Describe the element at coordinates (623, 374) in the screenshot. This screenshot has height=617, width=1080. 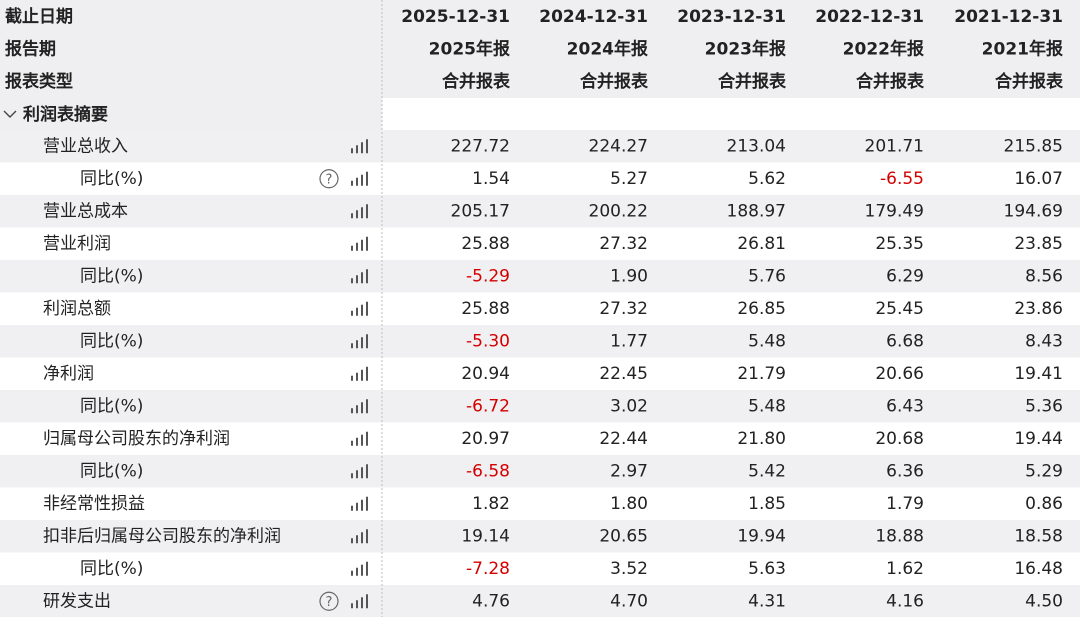
I see `cell-value: 22.45` at that location.